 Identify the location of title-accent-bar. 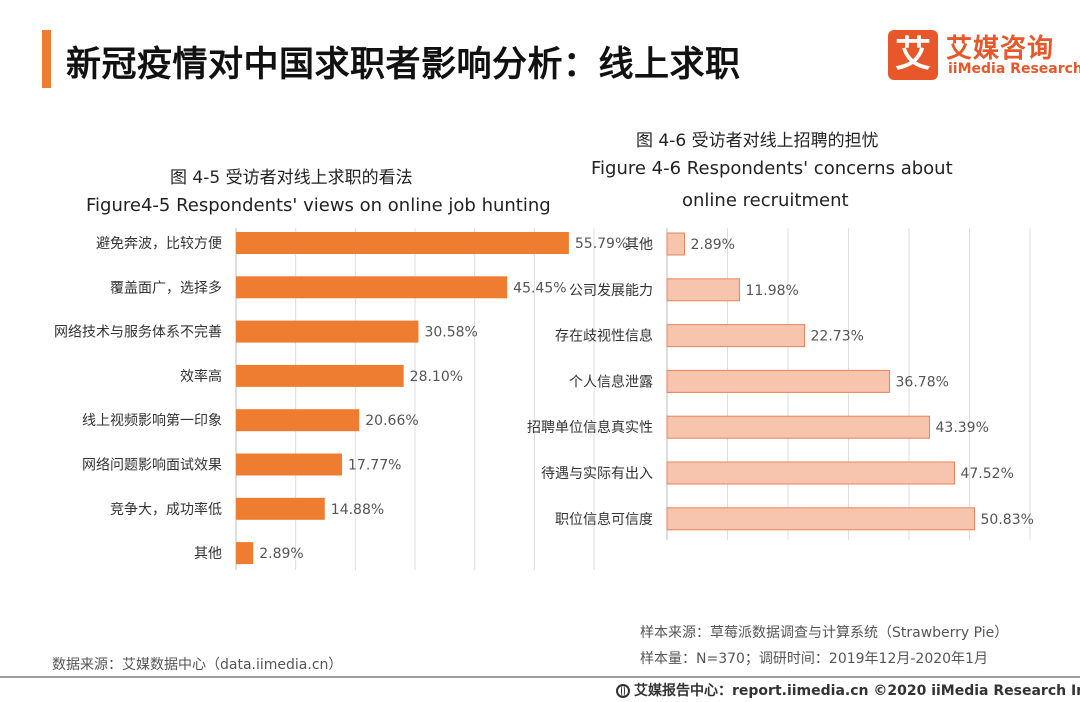
(46, 59).